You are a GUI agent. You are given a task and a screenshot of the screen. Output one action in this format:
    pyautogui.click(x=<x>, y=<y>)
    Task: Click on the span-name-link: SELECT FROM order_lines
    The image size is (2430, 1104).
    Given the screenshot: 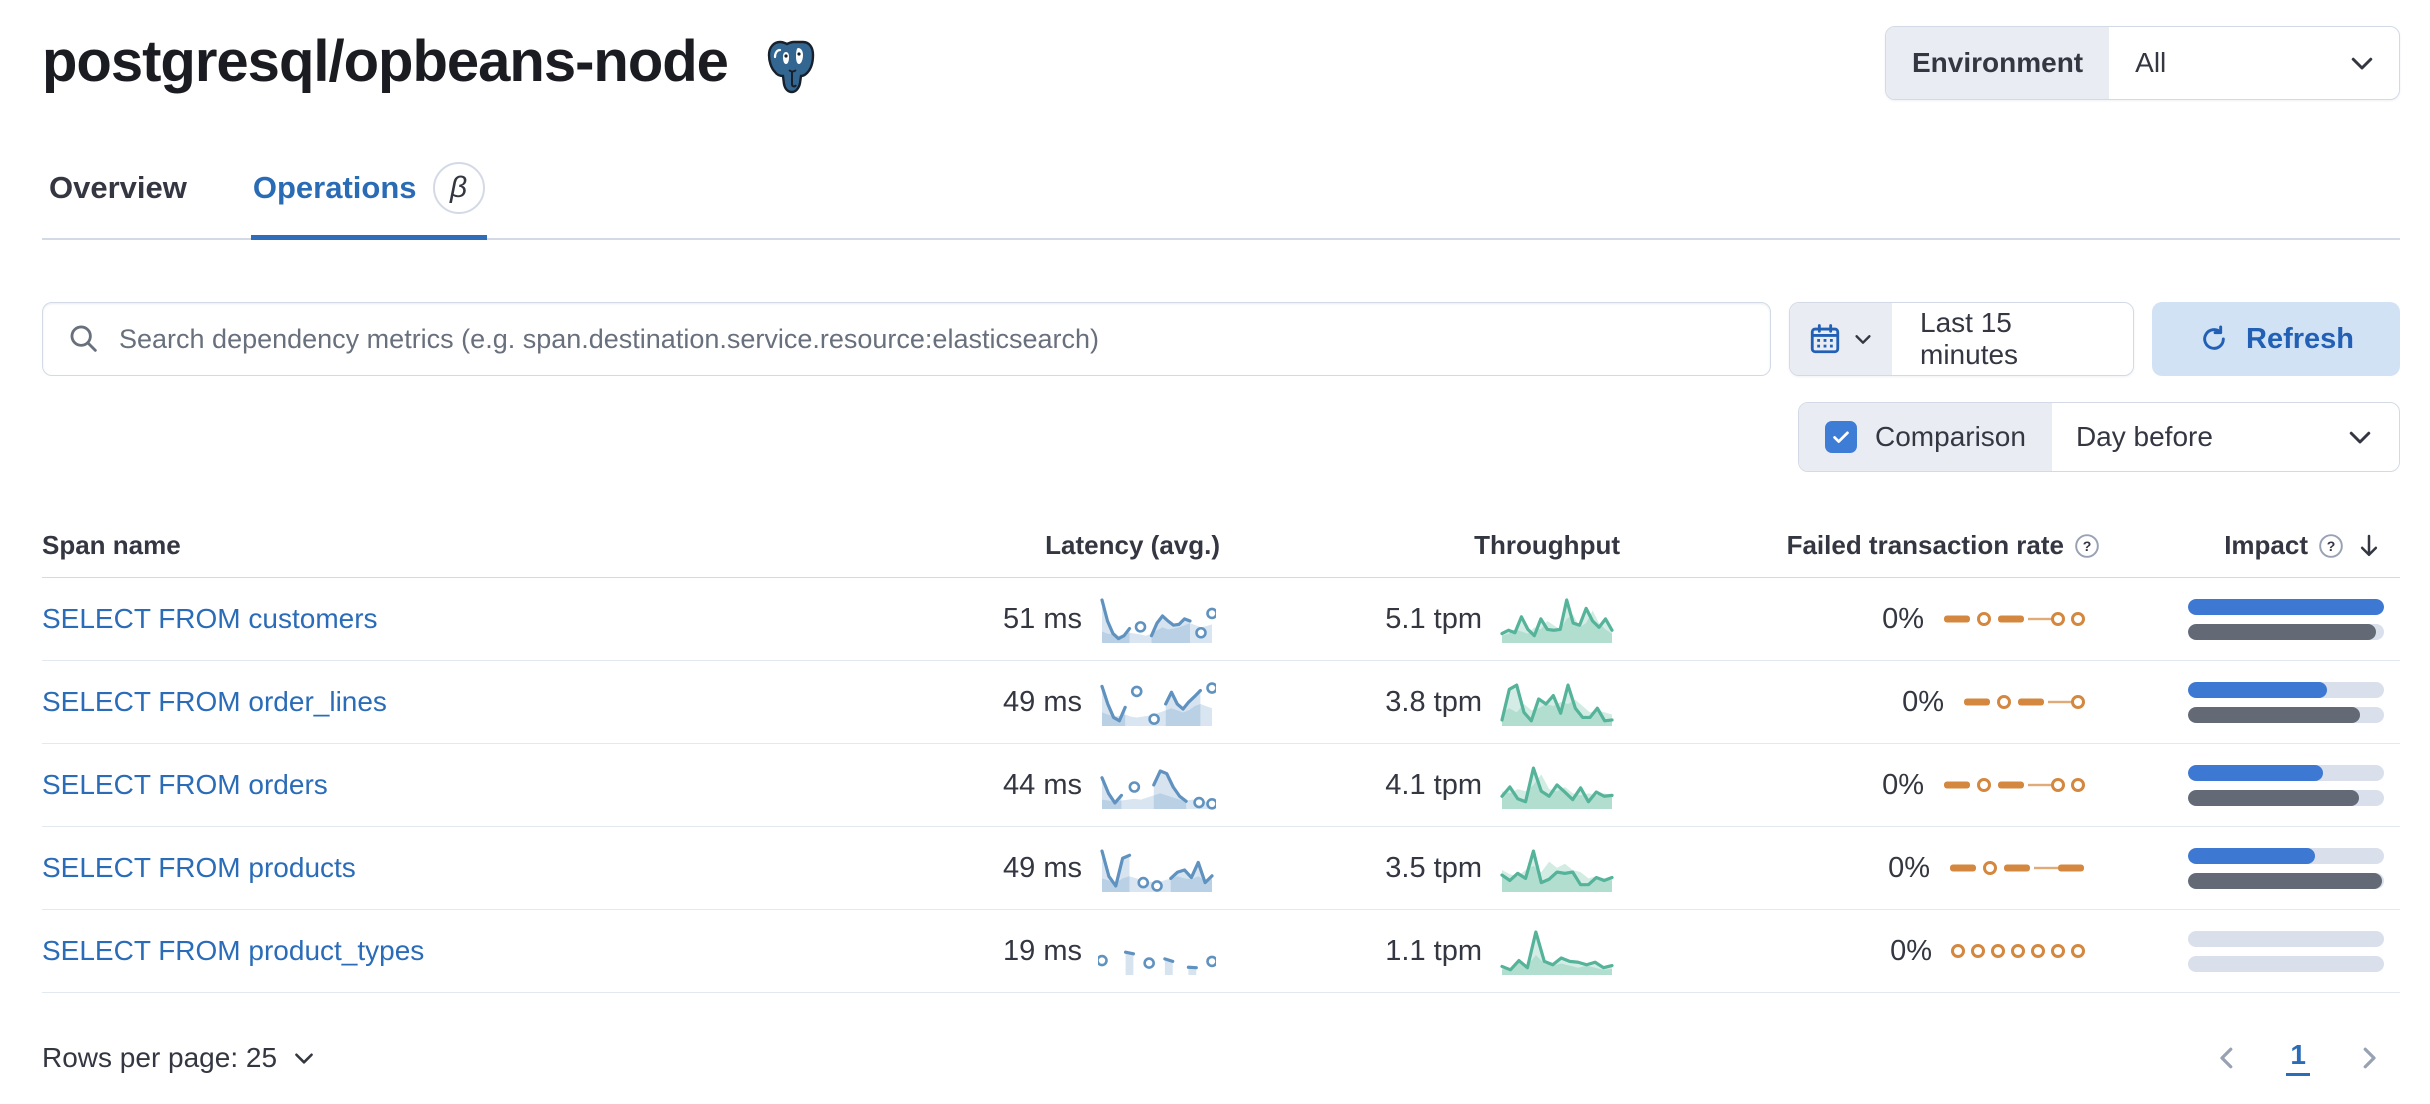 What is the action you would take?
    pyautogui.click(x=214, y=701)
    